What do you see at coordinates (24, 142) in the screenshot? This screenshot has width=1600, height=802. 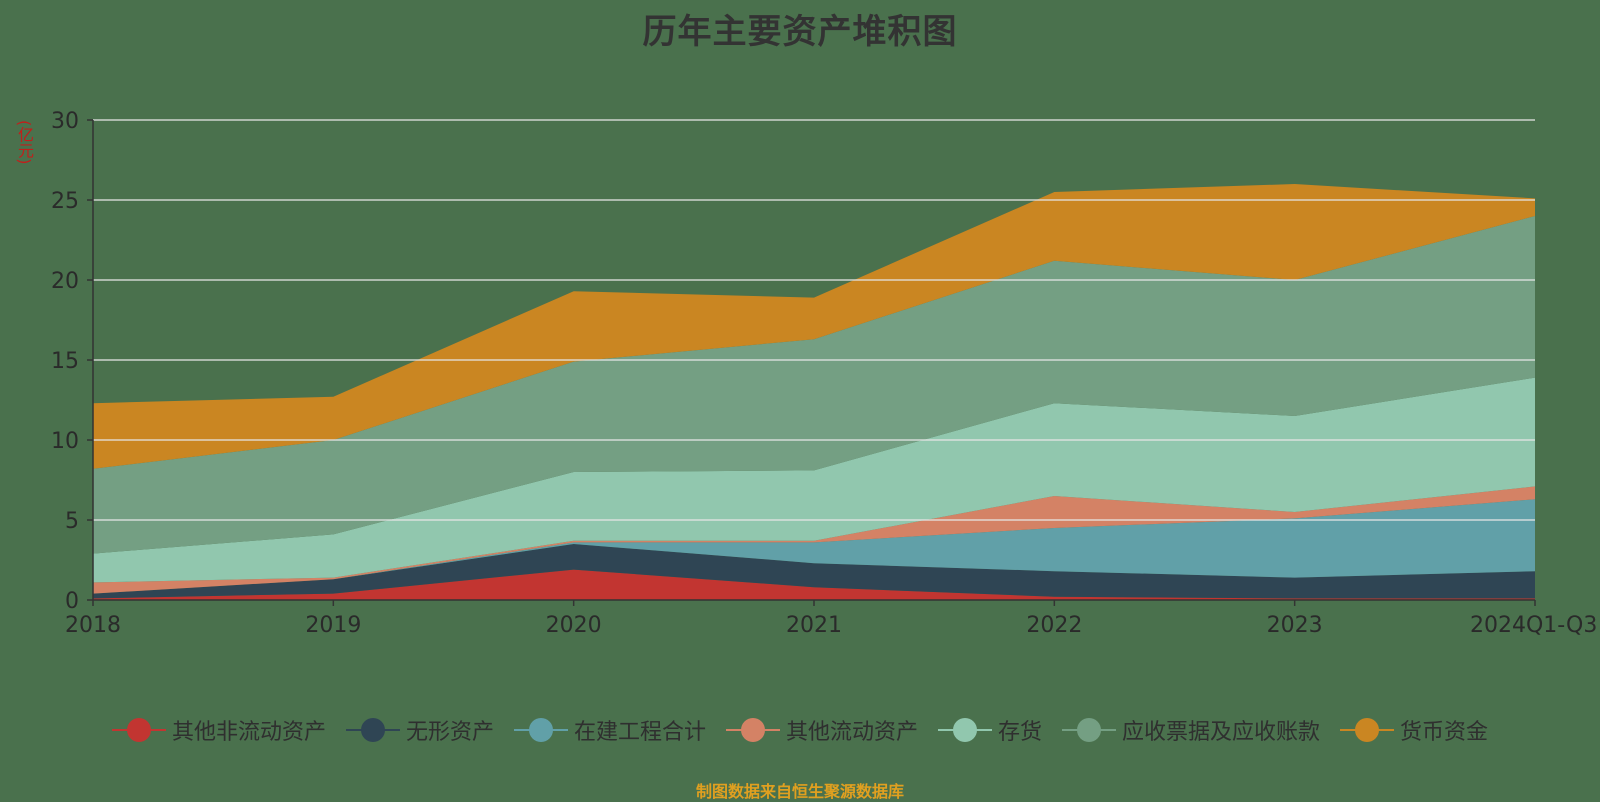 I see `y-axis-unit-label: (亿元)` at bounding box center [24, 142].